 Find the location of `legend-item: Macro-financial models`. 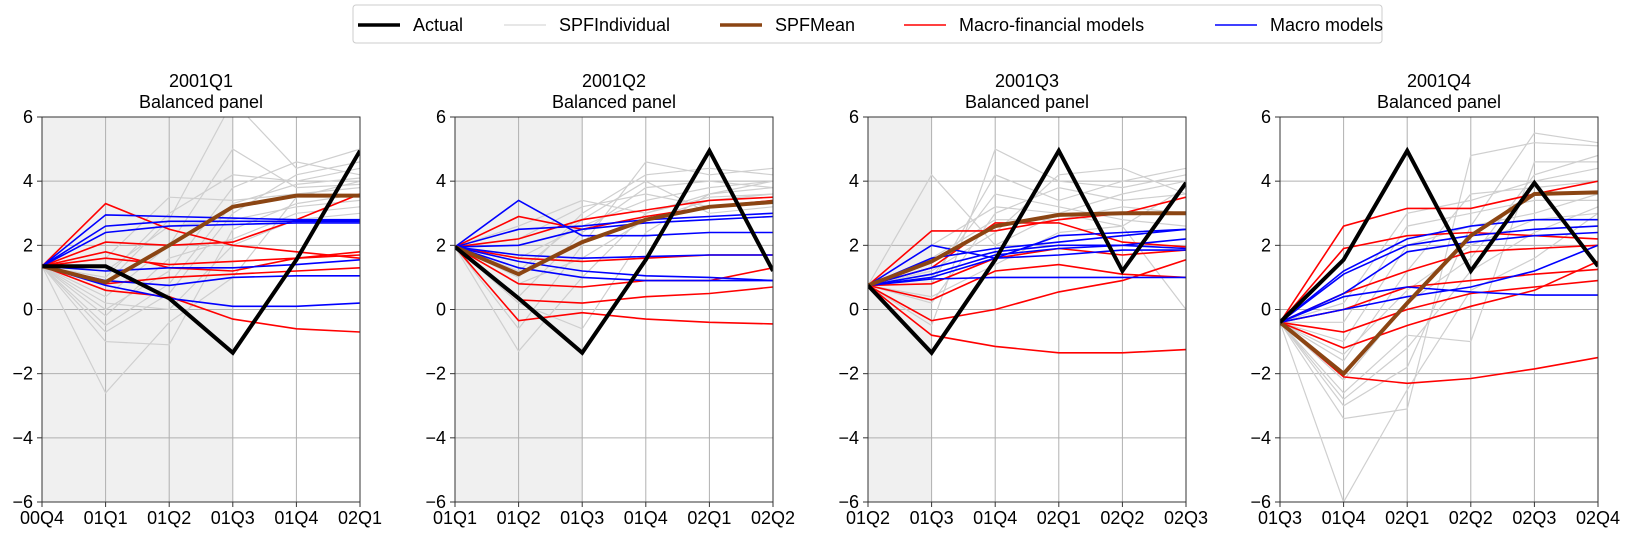

legend-item: Macro-financial models is located at coordinates (1024, 25).